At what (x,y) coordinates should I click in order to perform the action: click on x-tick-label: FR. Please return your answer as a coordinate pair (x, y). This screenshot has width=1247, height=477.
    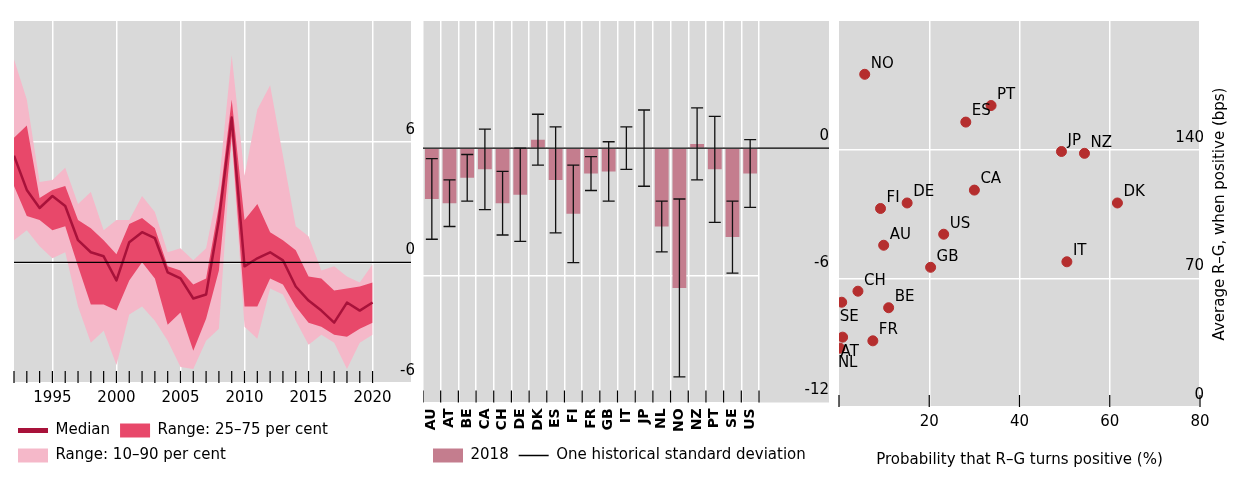
    Looking at the image, I should click on (589, 418).